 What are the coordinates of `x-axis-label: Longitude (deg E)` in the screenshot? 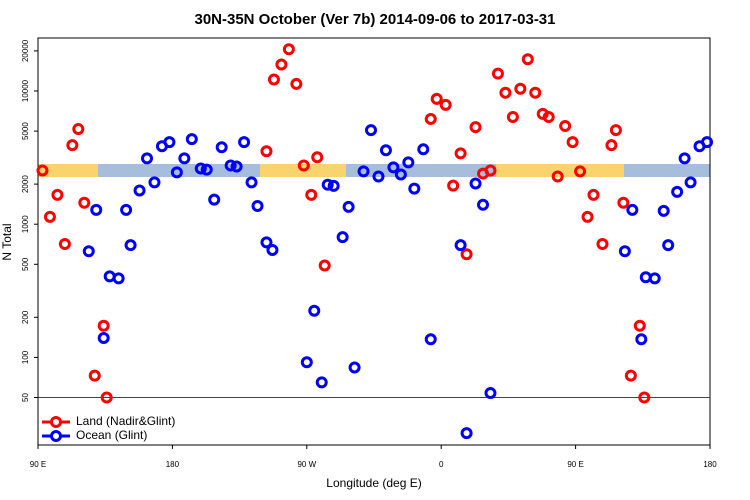 It's located at (373, 483).